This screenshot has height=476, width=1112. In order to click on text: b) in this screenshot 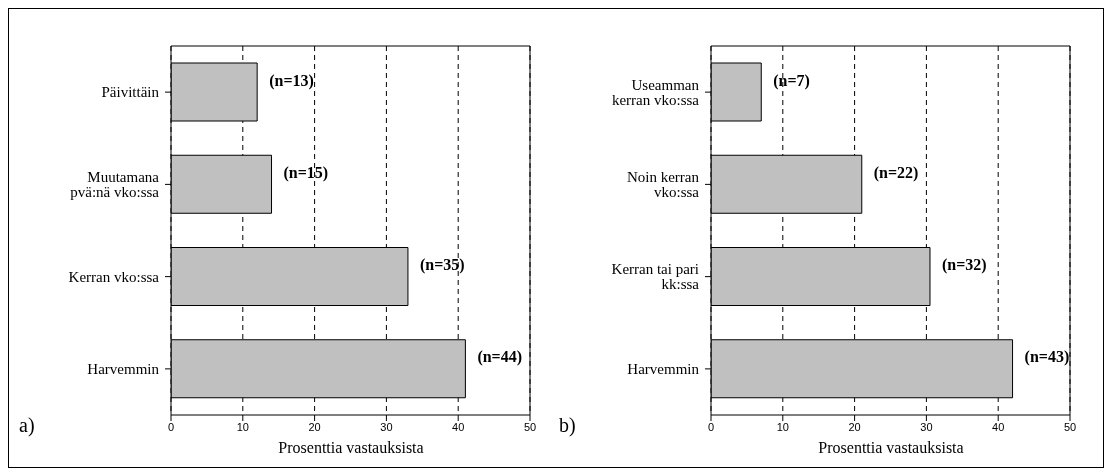, I will do `click(567, 425)`.